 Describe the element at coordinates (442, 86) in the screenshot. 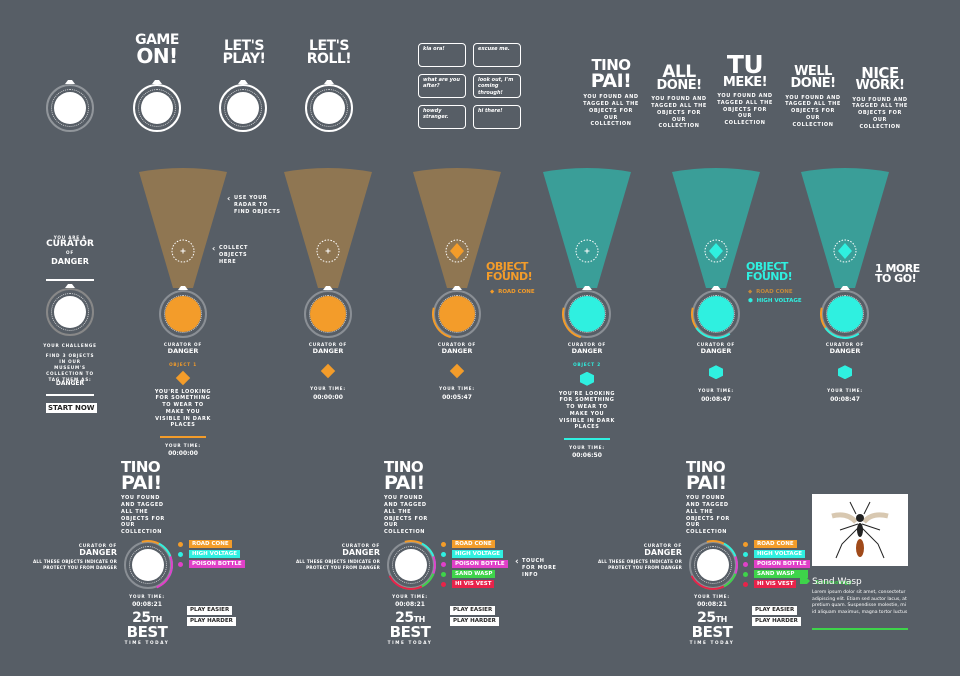

I see `greeting-bubble: what are you after?` at that location.